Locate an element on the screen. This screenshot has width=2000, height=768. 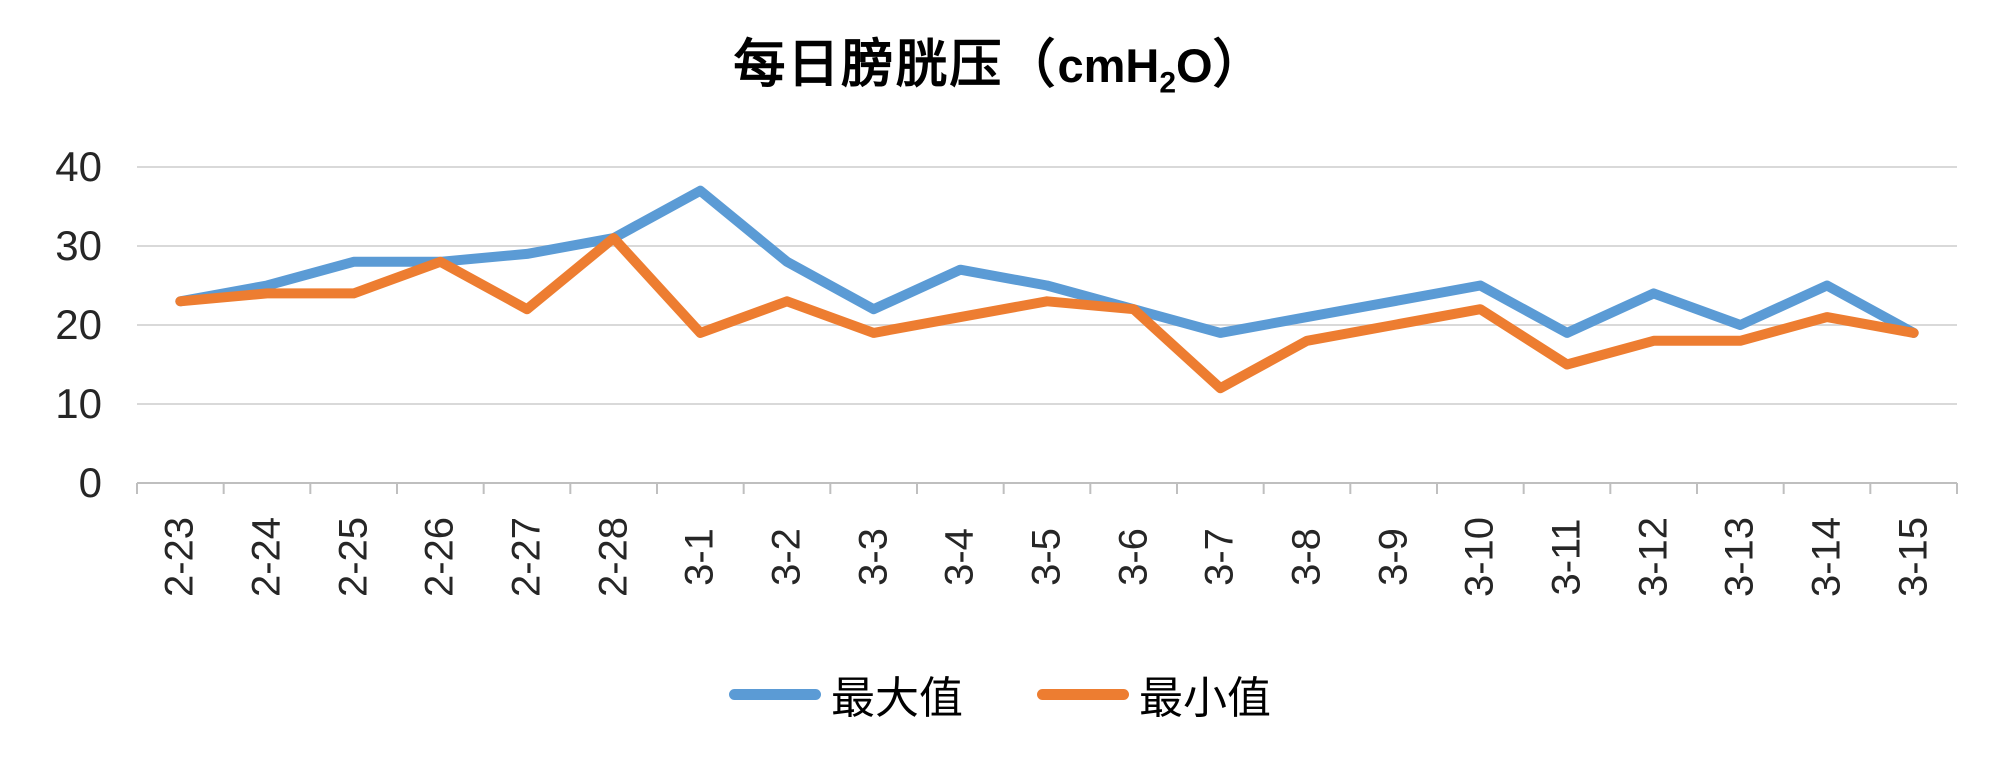
x-axis-label: 3-12 is located at coordinates (1653, 557).